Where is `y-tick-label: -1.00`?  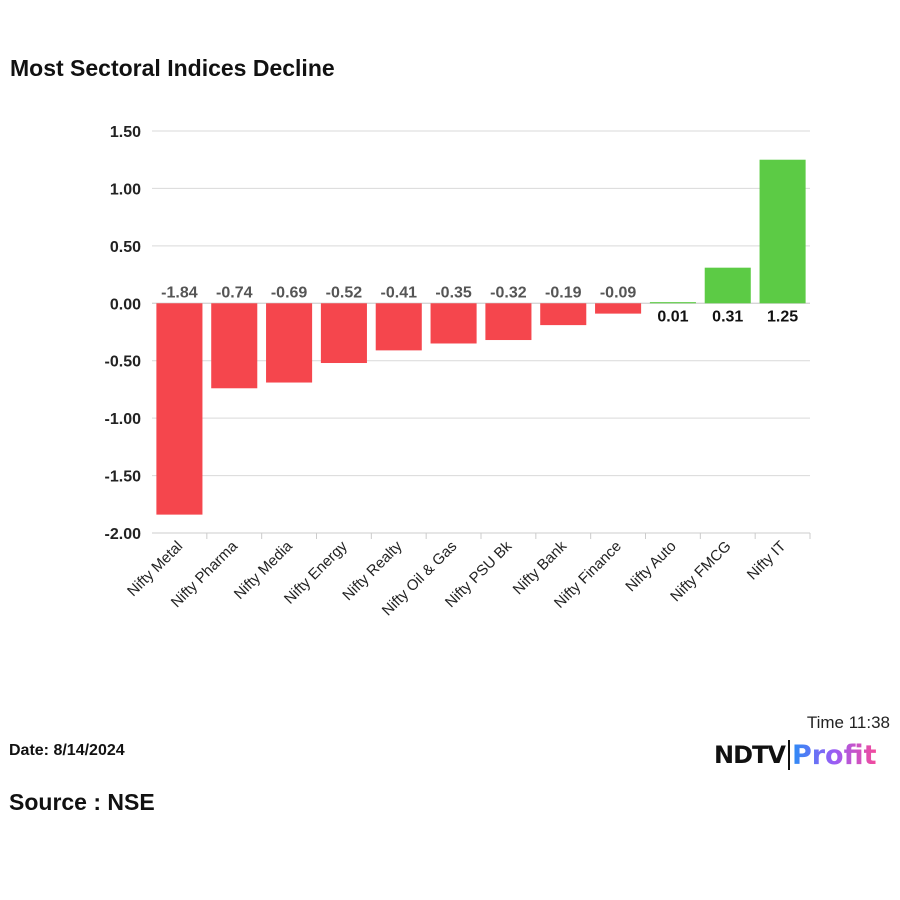 y-tick-label: -1.00 is located at coordinates (123, 419).